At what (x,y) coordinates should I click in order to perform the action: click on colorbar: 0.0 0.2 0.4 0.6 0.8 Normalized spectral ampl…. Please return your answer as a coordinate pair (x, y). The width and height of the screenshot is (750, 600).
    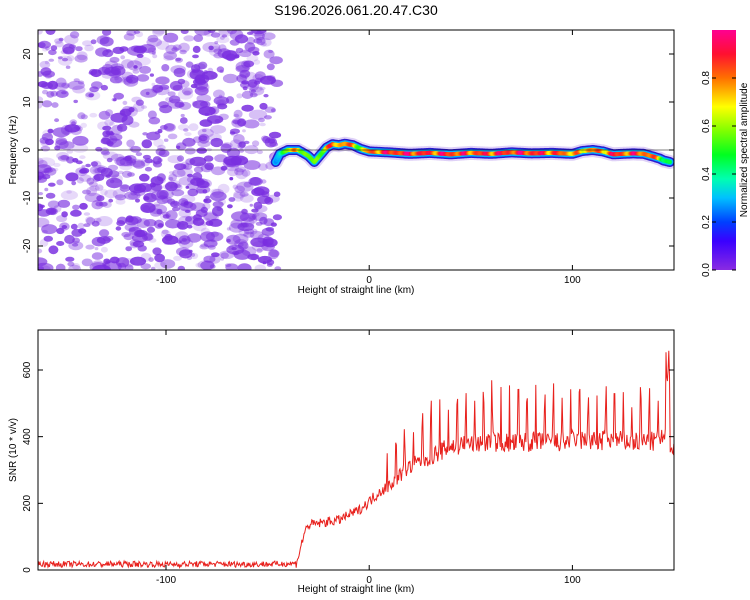
    Looking at the image, I should click on (725, 153).